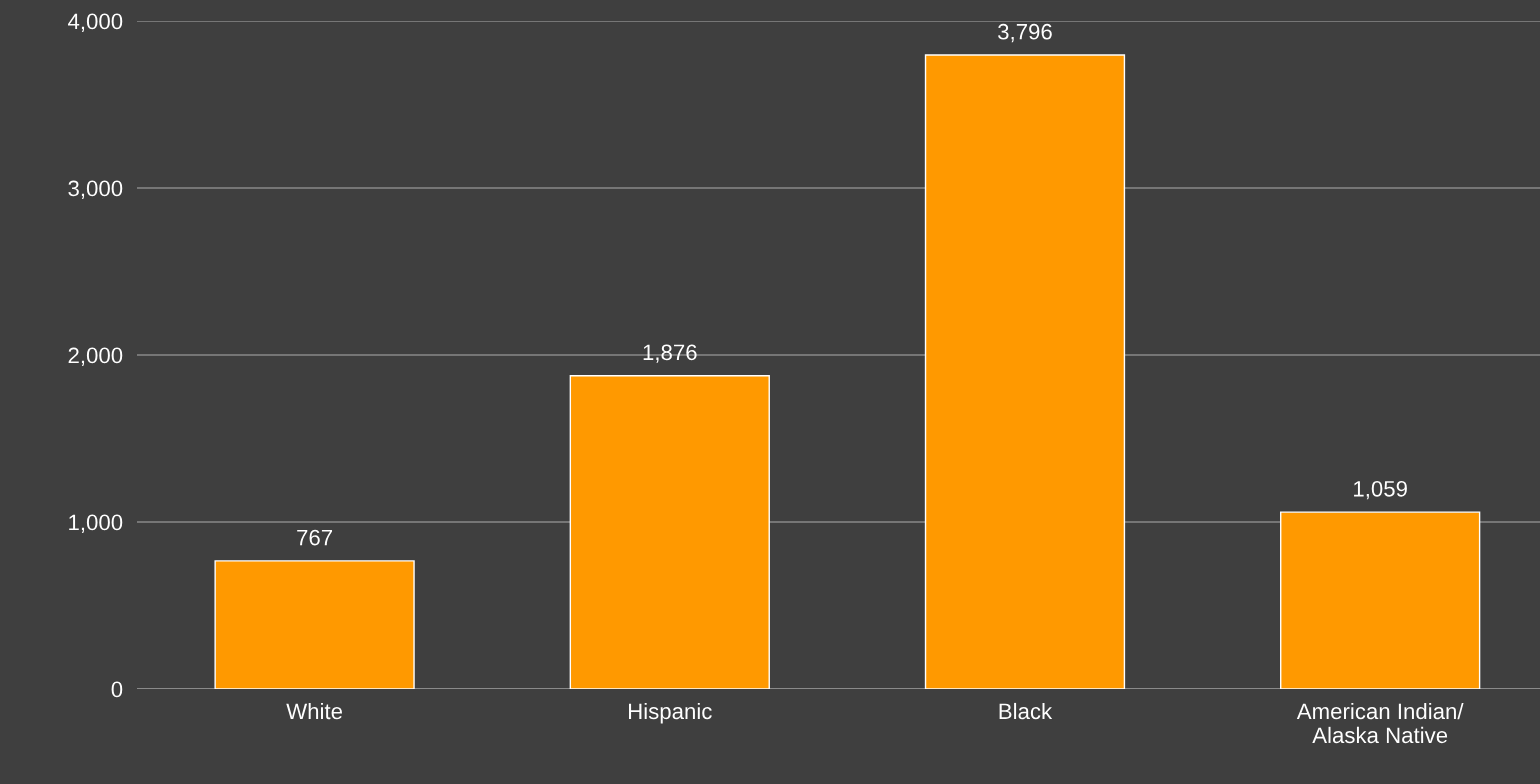  What do you see at coordinates (95, 356) in the screenshot?
I see `y-tick-label: 2,000` at bounding box center [95, 356].